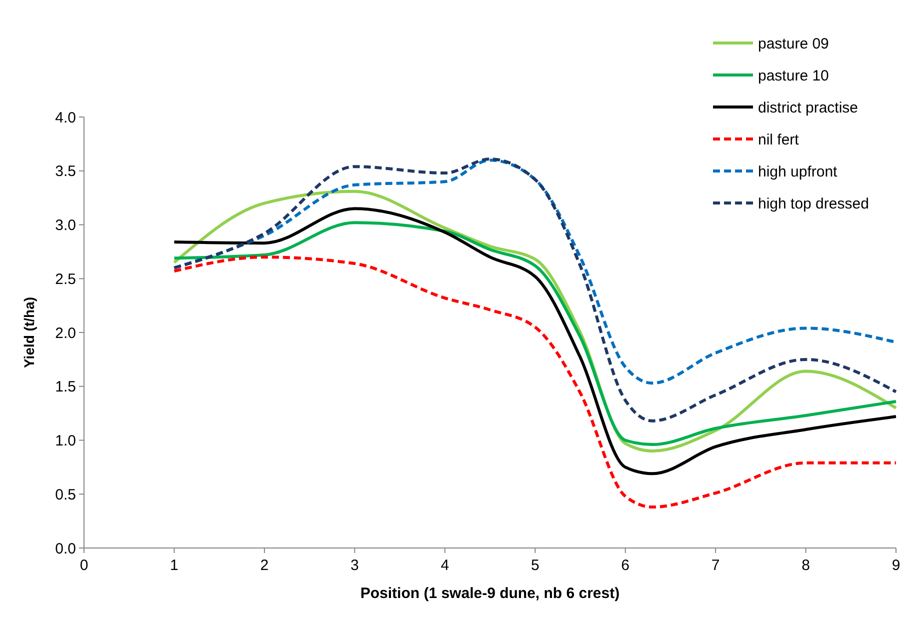 This screenshot has height=621, width=917. I want to click on legend-label: high upfront, so click(798, 171).